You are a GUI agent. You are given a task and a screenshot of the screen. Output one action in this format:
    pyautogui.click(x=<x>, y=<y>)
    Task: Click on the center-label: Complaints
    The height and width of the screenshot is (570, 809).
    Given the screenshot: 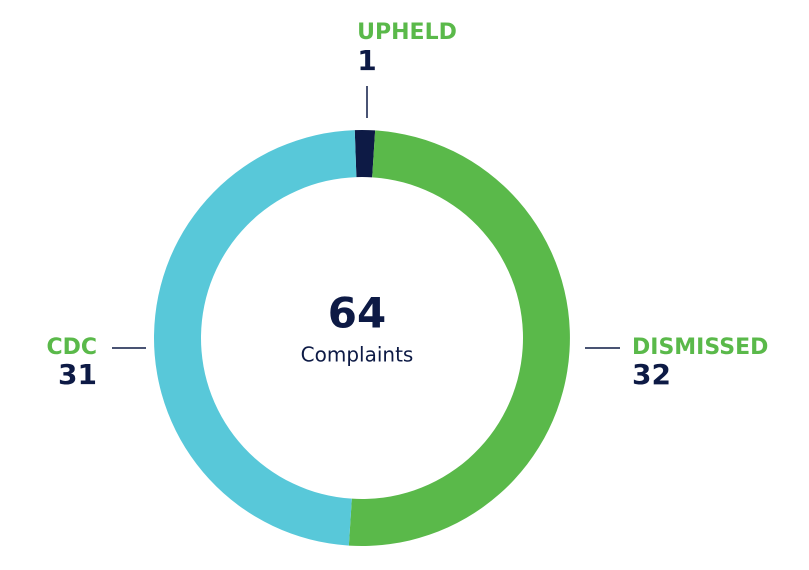 What is the action you would take?
    pyautogui.click(x=357, y=355)
    